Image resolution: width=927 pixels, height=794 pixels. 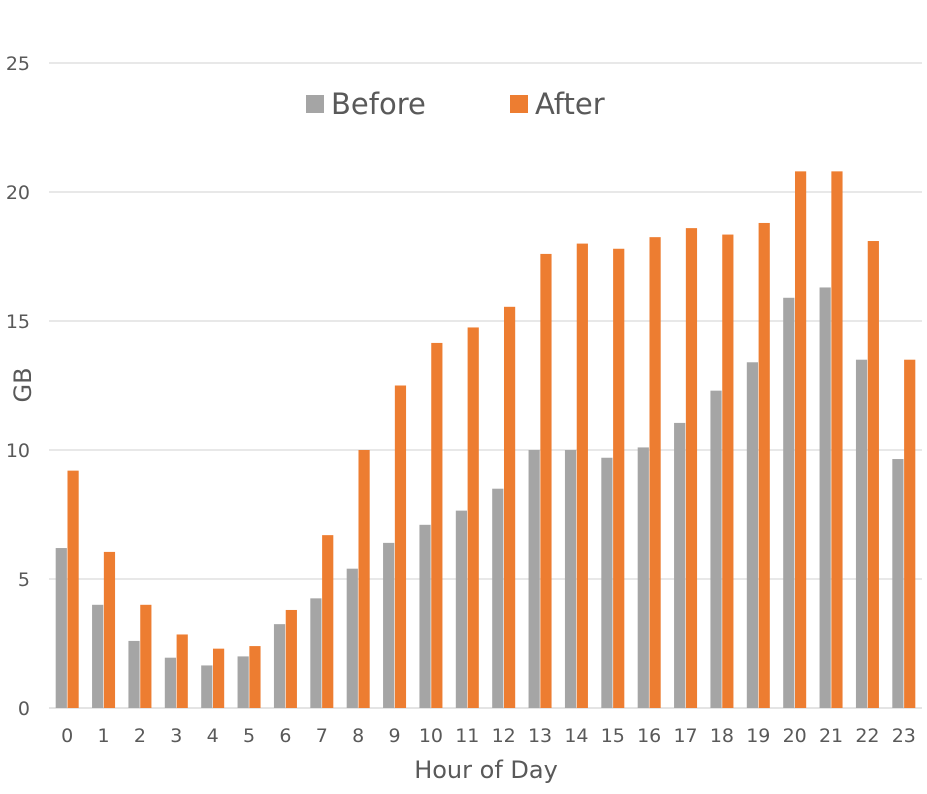 What do you see at coordinates (285, 736) in the screenshot?
I see `x-tick-label: 6` at bounding box center [285, 736].